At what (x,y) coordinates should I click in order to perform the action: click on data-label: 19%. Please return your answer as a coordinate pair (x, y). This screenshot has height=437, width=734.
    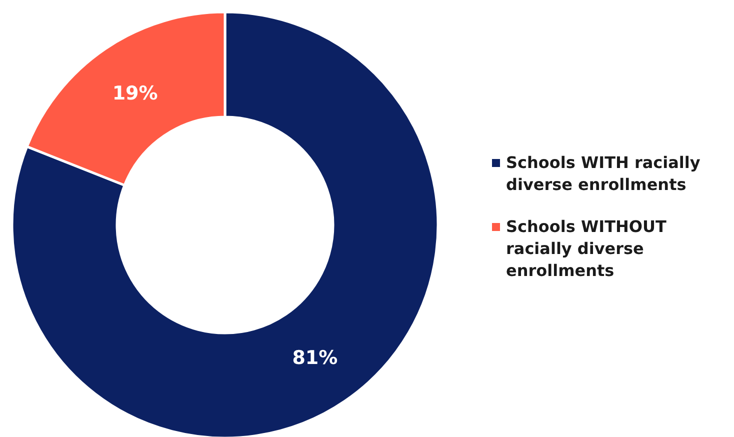
    Looking at the image, I should click on (135, 93).